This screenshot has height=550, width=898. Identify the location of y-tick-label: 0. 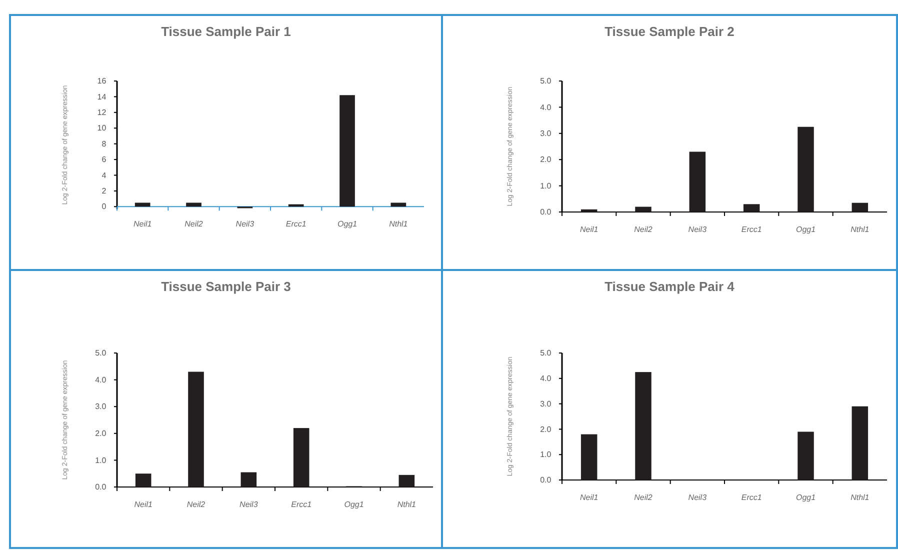
(104, 207).